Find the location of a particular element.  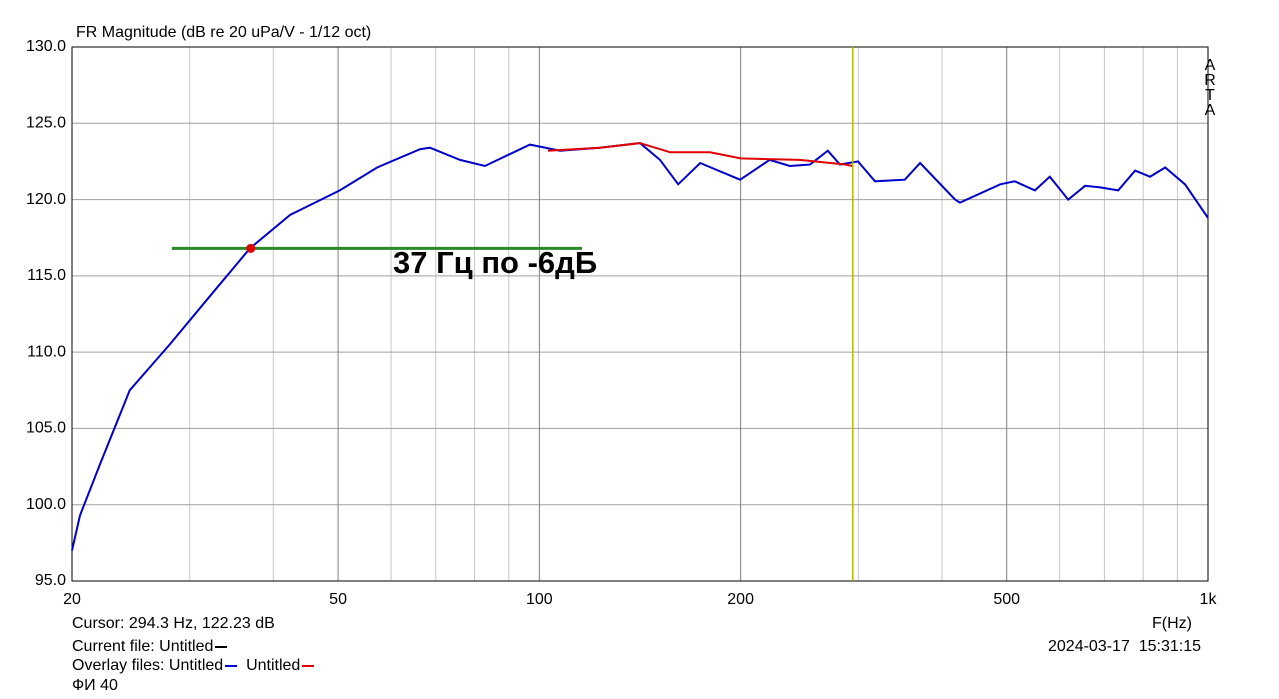

x-tick-label: 50 is located at coordinates (338, 599).